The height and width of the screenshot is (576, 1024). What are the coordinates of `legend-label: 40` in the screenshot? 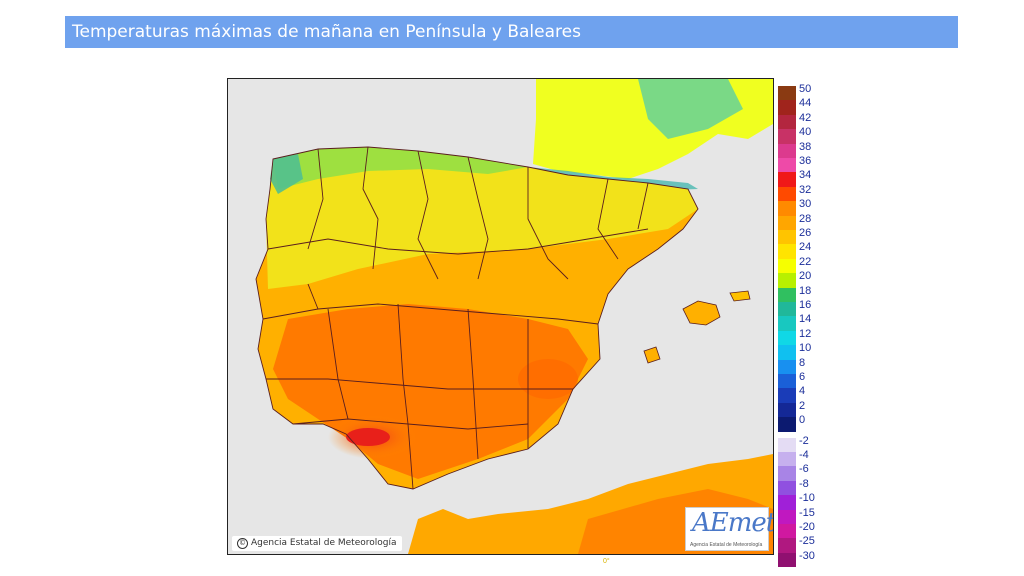 It's located at (805, 132).